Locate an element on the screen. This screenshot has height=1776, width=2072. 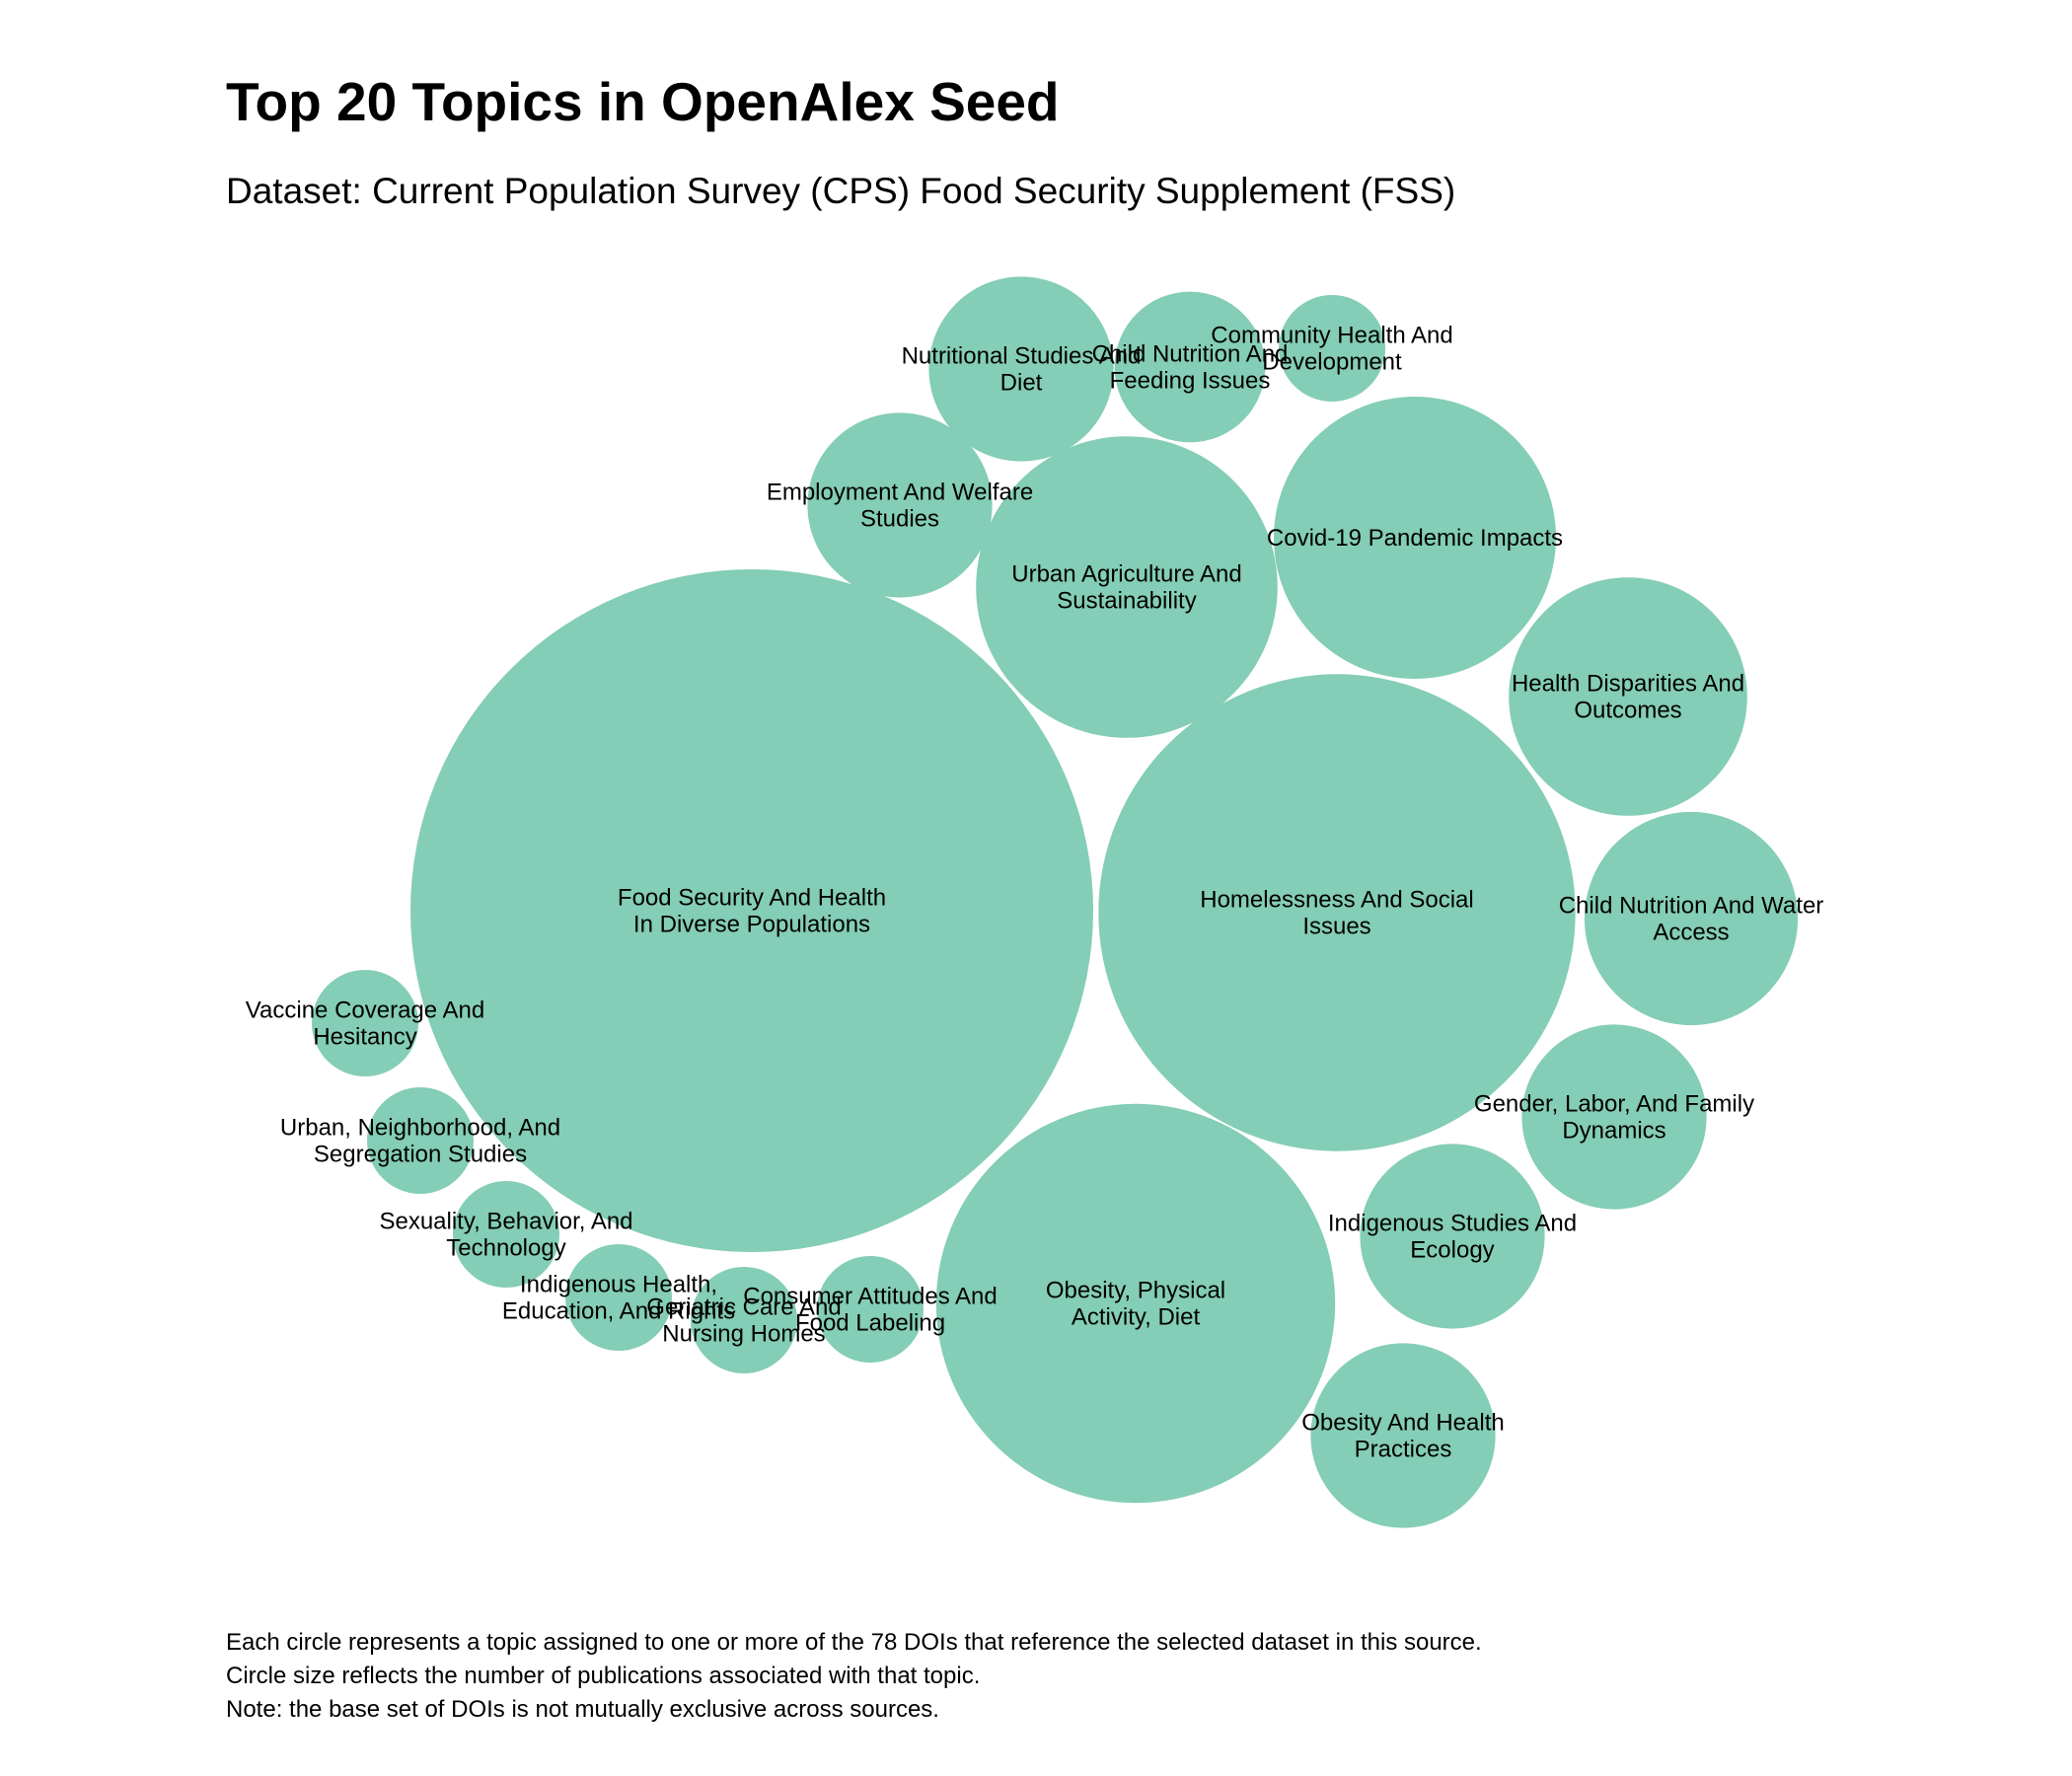
topic-label: Child Nutrition And Feeding Issues is located at coordinates (1191, 368).